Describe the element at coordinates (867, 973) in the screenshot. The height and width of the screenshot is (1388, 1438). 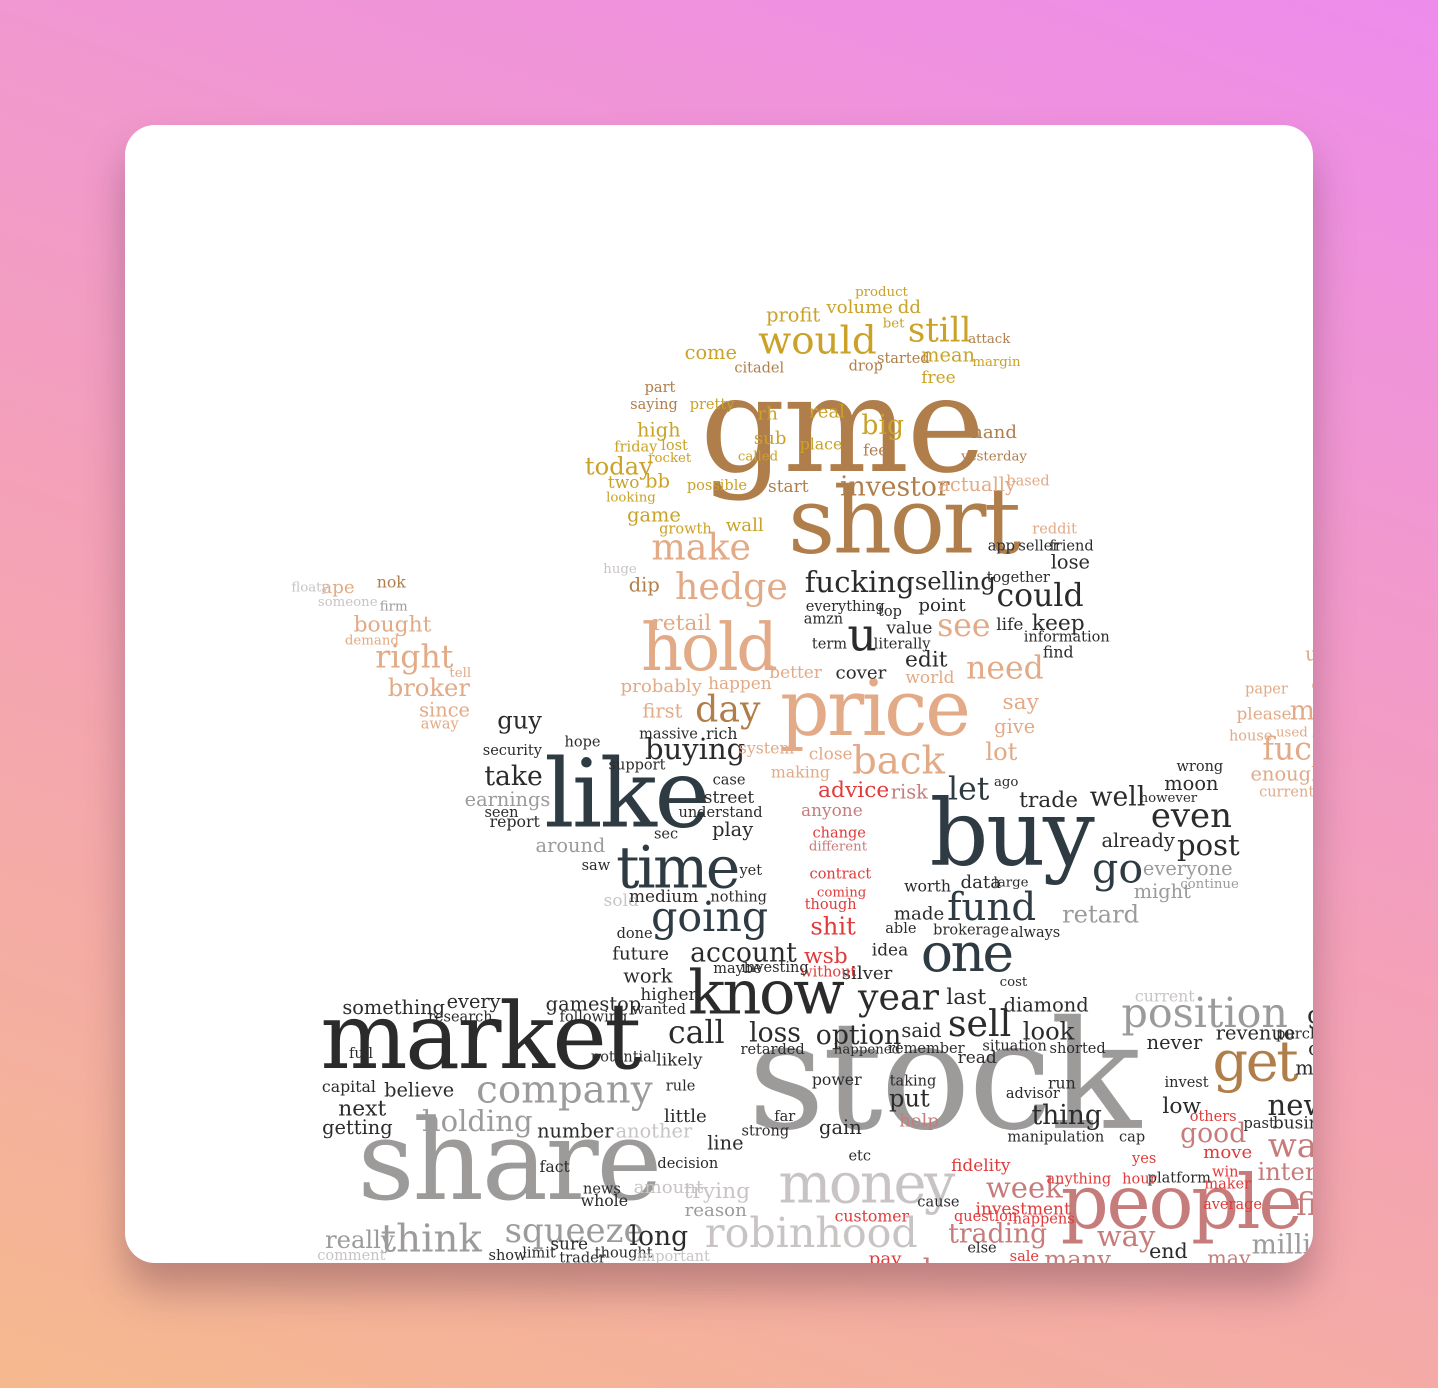
I see `word-silver: silver` at that location.